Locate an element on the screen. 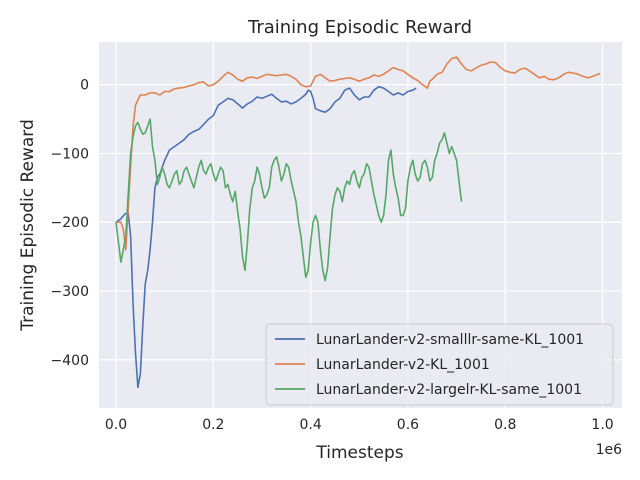 This screenshot has width=640, height=480. x-tick-label: 0.8 is located at coordinates (505, 425).